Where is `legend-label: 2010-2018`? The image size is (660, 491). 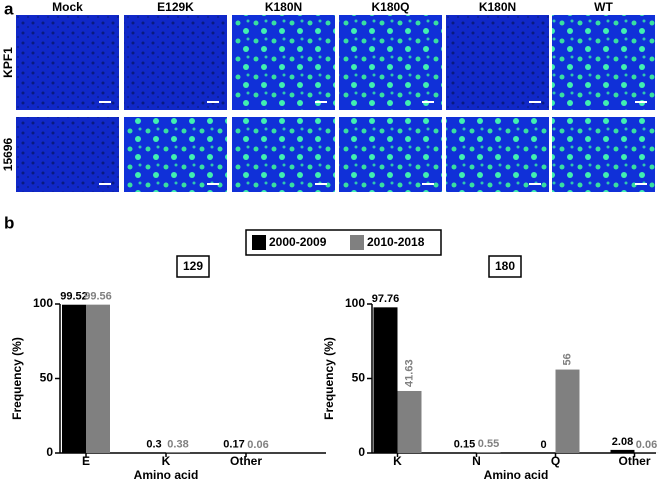 legend-label: 2010-2018 is located at coordinates (396, 242).